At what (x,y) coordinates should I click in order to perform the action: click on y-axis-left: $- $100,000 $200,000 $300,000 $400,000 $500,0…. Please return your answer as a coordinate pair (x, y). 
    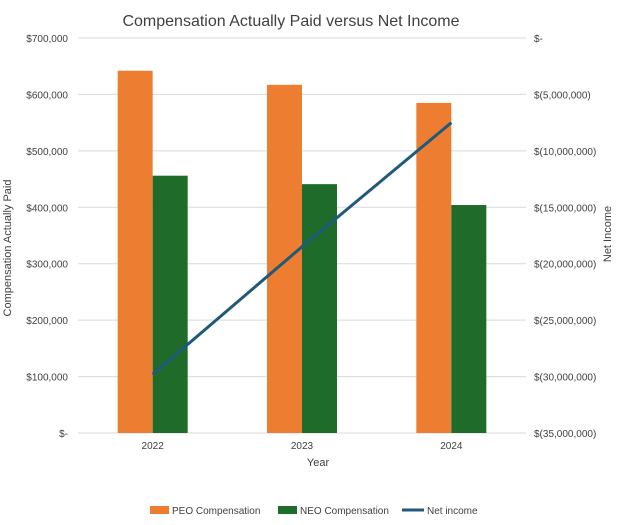
    Looking at the image, I should click on (47, 237).